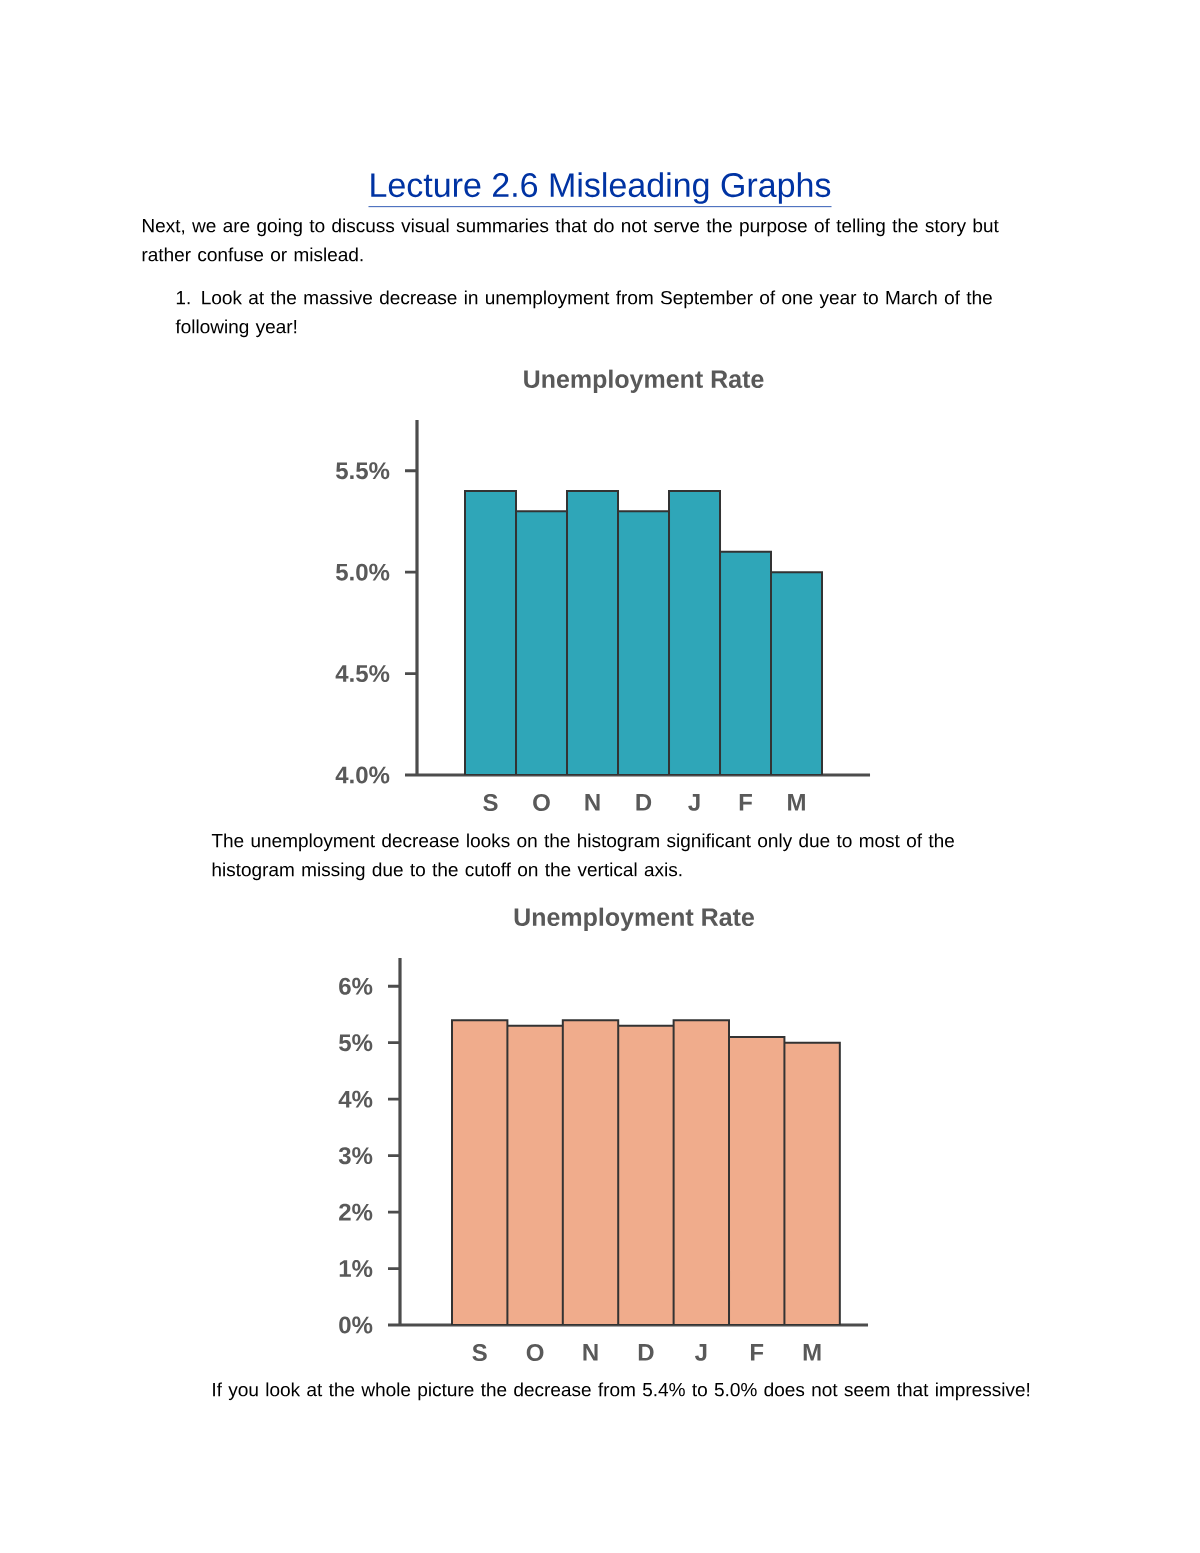 This screenshot has height=1553, width=1200. What do you see at coordinates (601, 188) in the screenshot?
I see `text: Lecture 2.6 Misleading Graphs` at bounding box center [601, 188].